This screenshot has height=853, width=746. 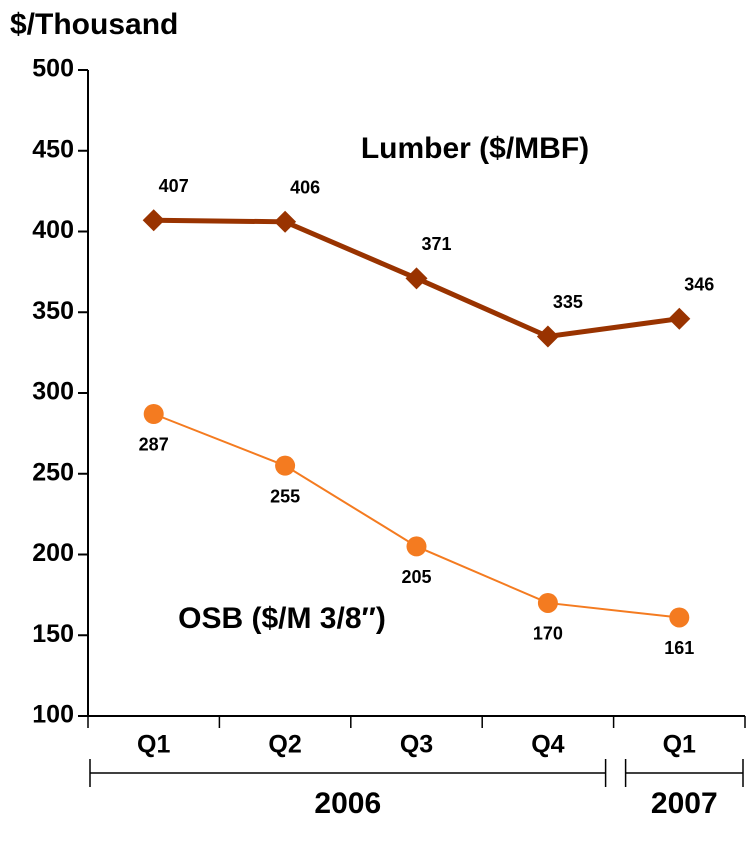 What do you see at coordinates (684, 803) in the screenshot?
I see `group-label: 2007` at bounding box center [684, 803].